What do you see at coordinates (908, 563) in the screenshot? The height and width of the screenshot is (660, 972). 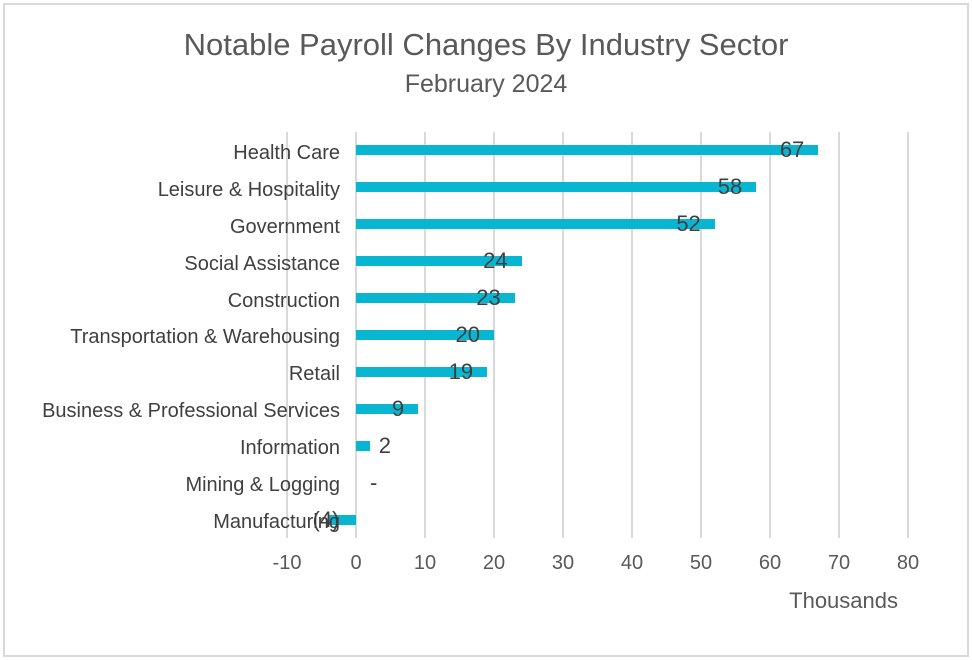 I see `x-tick-label: 80` at bounding box center [908, 563].